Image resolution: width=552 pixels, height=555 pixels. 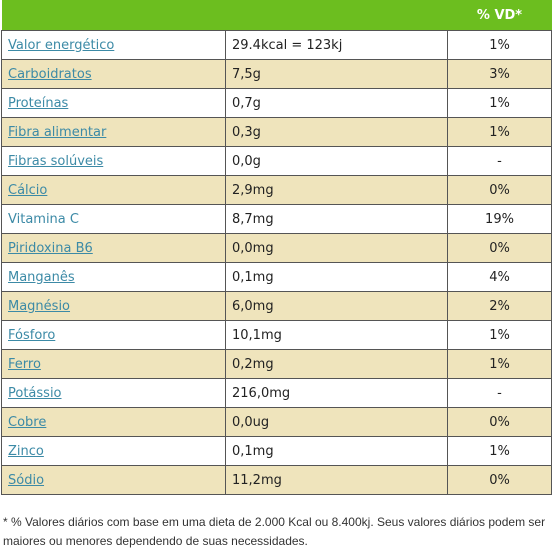 I want to click on nutrient-label: Vitamina C, so click(x=43, y=219).